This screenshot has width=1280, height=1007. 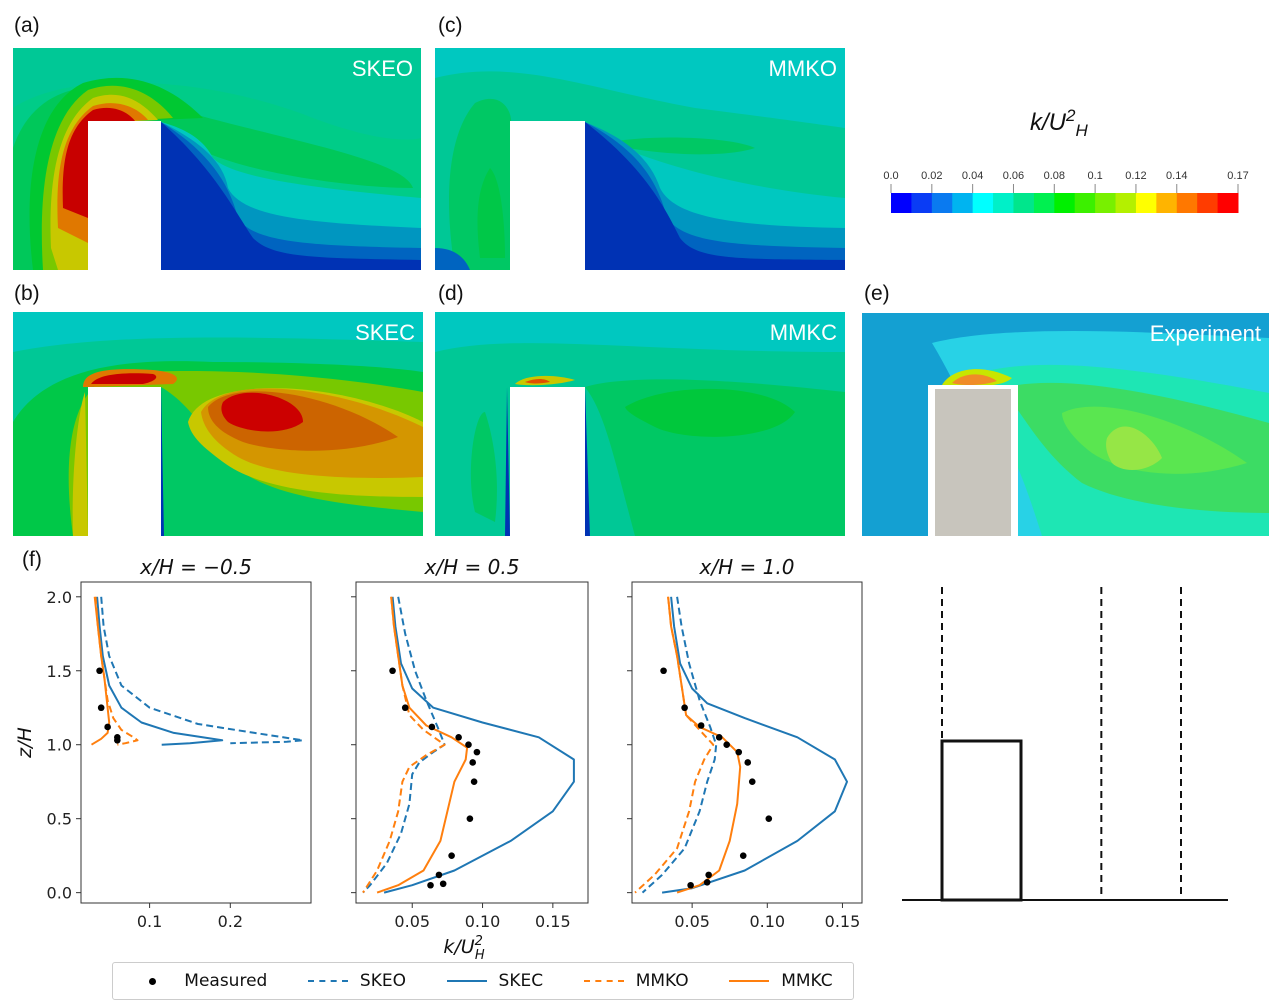 What do you see at coordinates (1177, 176) in the screenshot?
I see `colorbar-tick-label: 0.14` at bounding box center [1177, 176].